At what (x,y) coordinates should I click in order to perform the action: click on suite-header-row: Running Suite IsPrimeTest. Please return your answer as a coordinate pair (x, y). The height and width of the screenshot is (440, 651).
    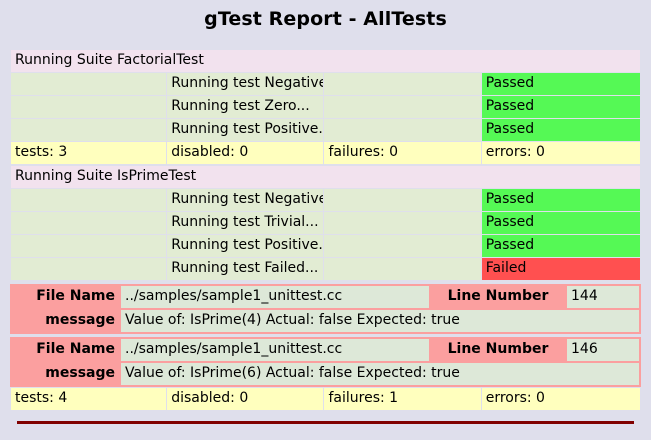
    Looking at the image, I should click on (325, 177).